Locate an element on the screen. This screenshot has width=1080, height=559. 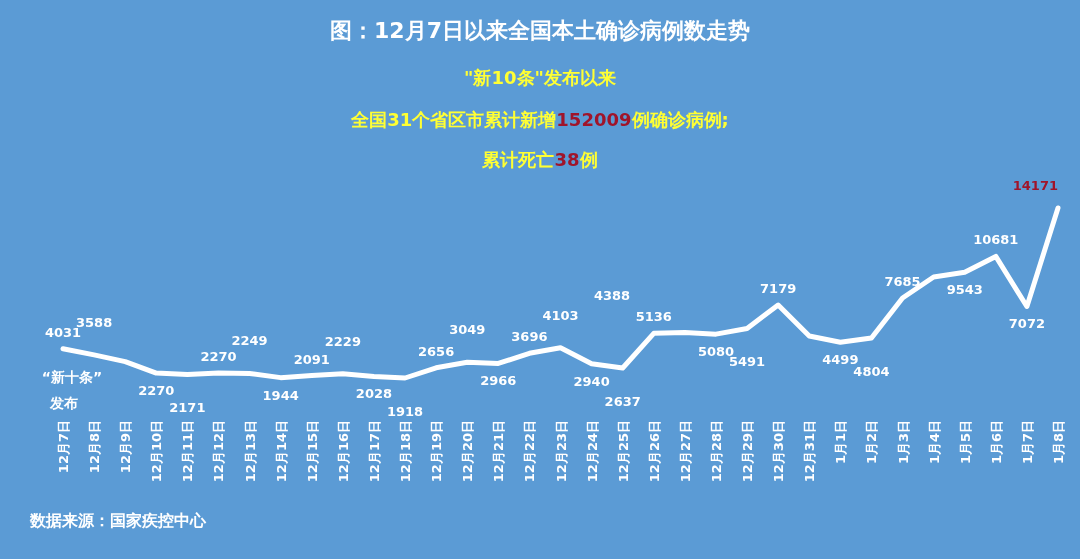
x-tick-label: 12月26日 is located at coordinates (654, 451).